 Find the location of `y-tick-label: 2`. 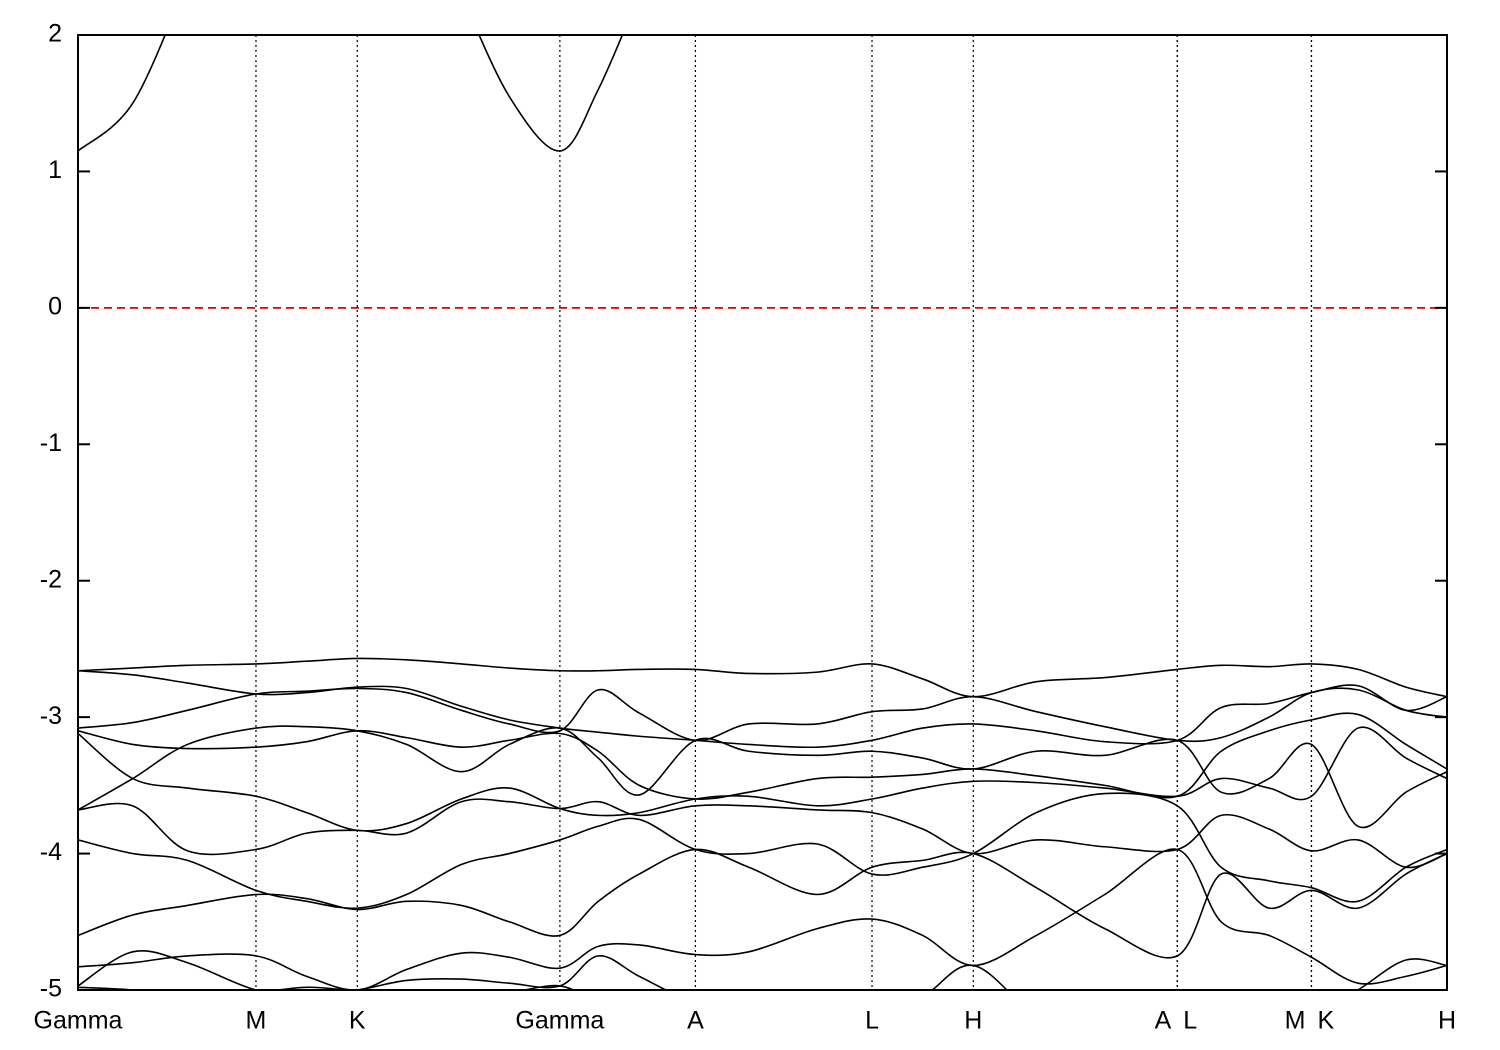

y-tick-label: 2 is located at coordinates (55, 34).